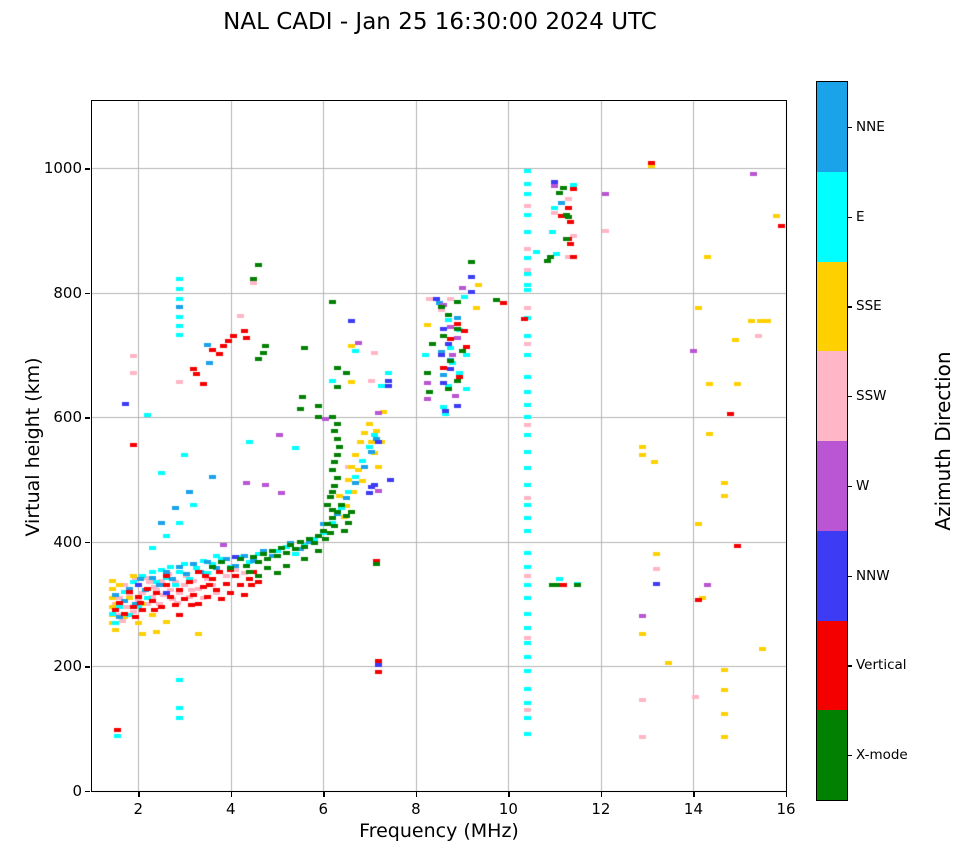 Image resolution: width=958 pixels, height=857 pixels. Describe the element at coordinates (832, 575) in the screenshot. I see `colorbar-segment-nnw` at that location.